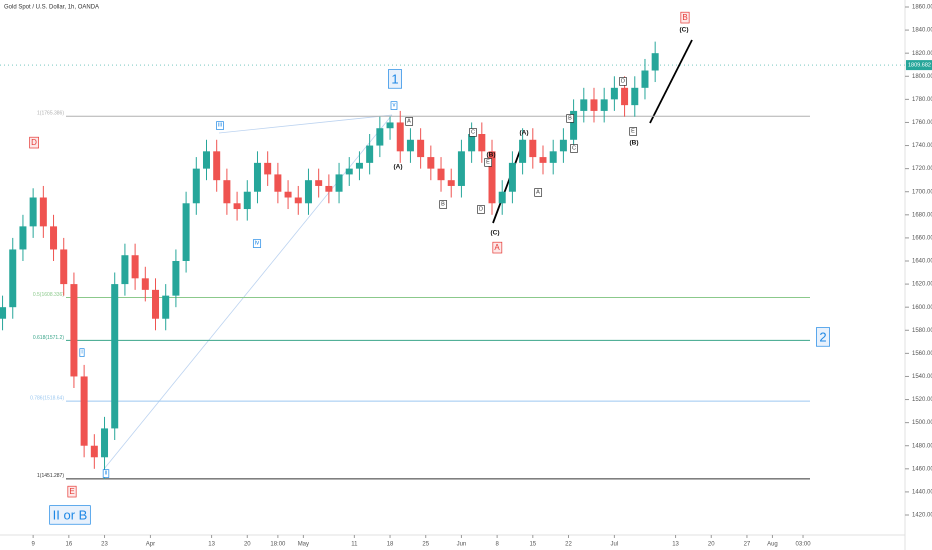 This screenshot has height=550, width=932. Describe the element at coordinates (354, 545) in the screenshot. I see `x-tick-label: 11` at that location.